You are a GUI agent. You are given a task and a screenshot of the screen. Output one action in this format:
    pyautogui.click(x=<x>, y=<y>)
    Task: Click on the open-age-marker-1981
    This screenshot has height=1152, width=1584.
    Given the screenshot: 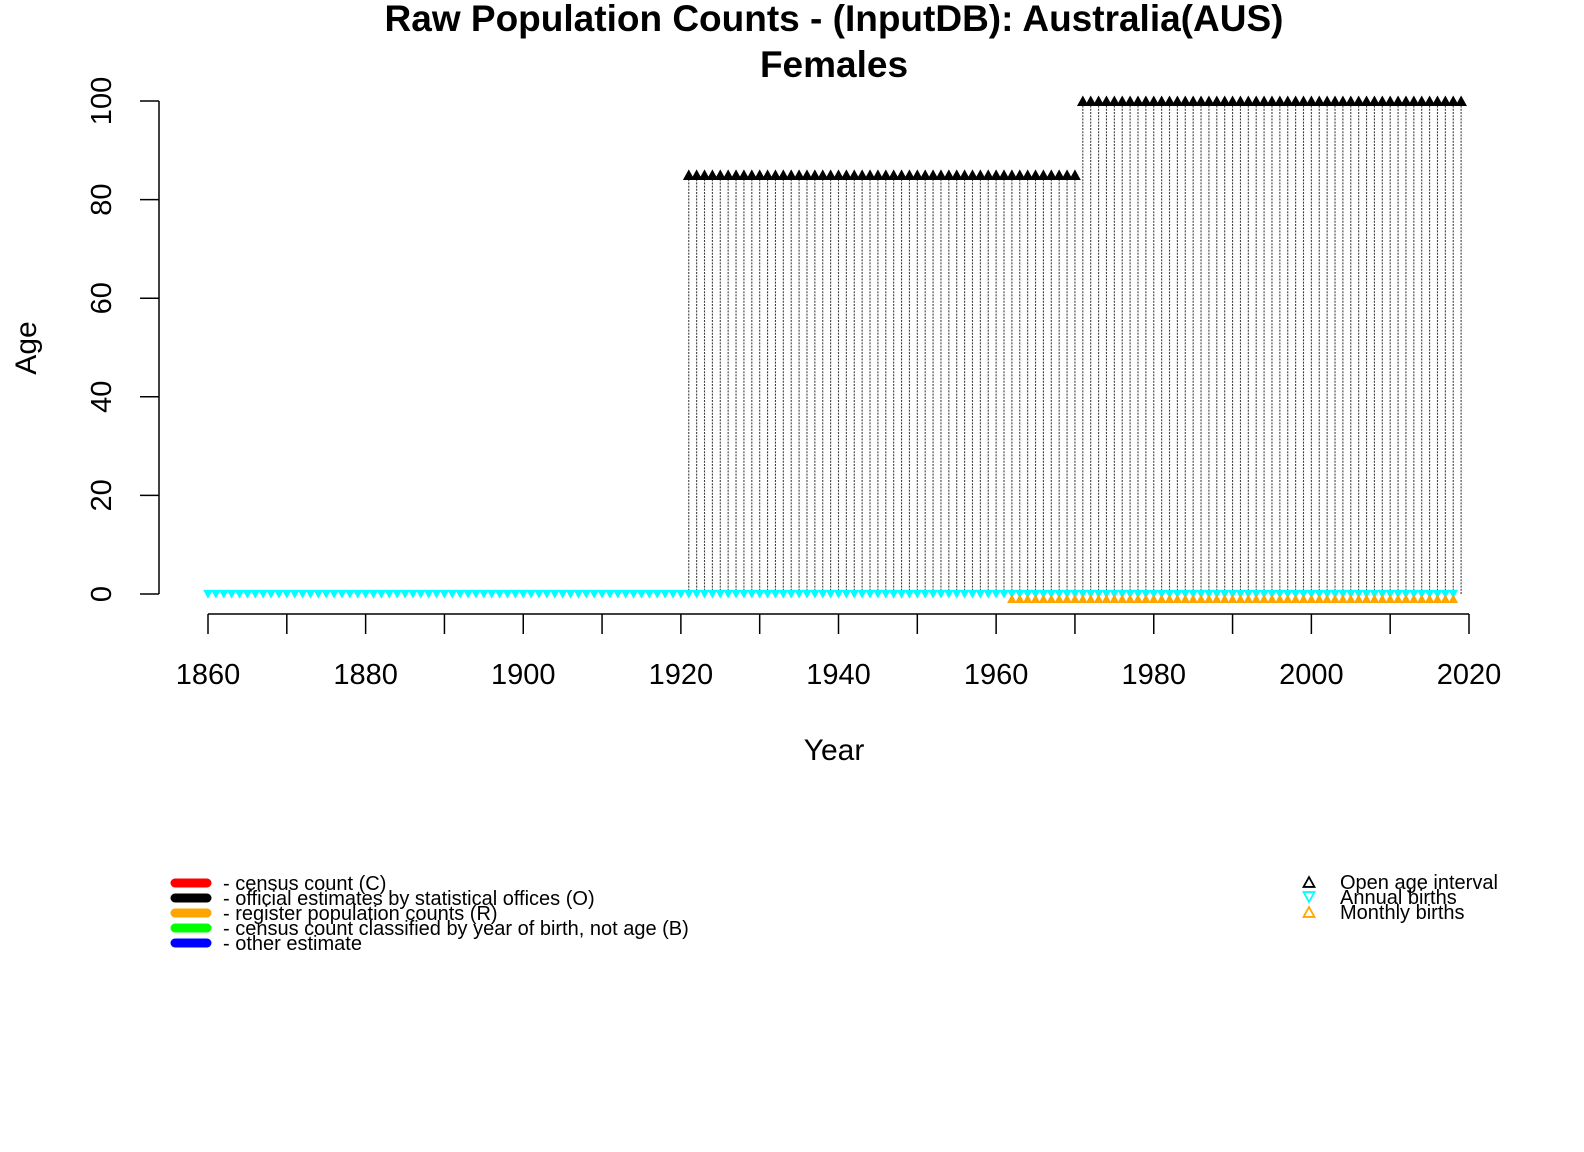 What is the action you would take?
    pyautogui.click(x=1161, y=100)
    